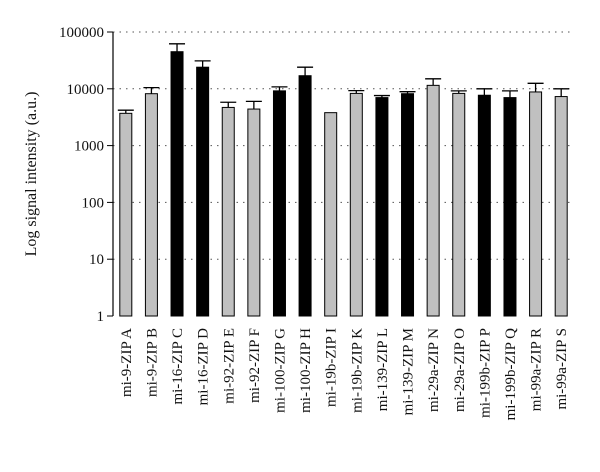 The width and height of the screenshot is (600, 472). What do you see at coordinates (357, 370) in the screenshot?
I see `x-category-label: mi-19b-ZIP K` at bounding box center [357, 370].